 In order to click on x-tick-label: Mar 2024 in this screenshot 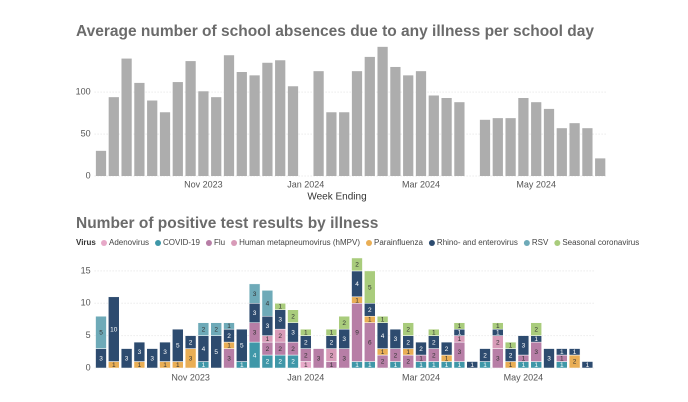, I will do `click(421, 377)`.